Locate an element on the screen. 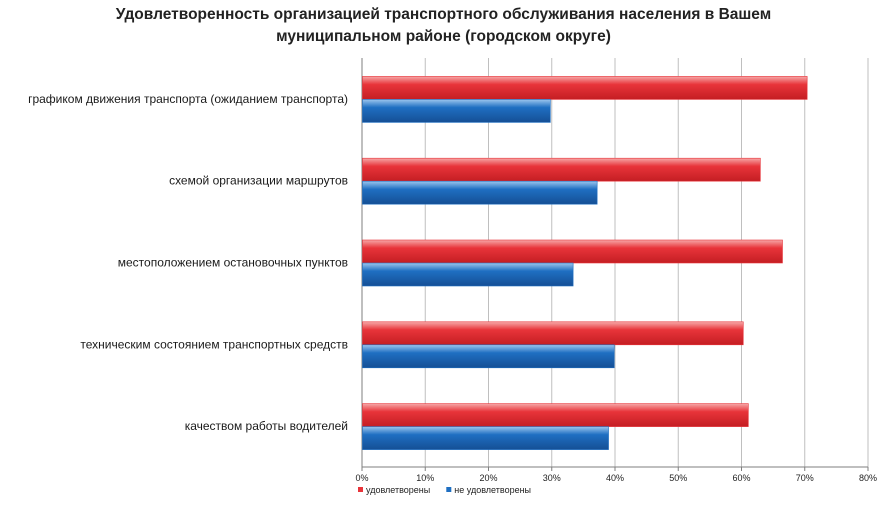 Image resolution: width=887 pixels, height=509 pixels. x-tick-label: 40% is located at coordinates (615, 478).